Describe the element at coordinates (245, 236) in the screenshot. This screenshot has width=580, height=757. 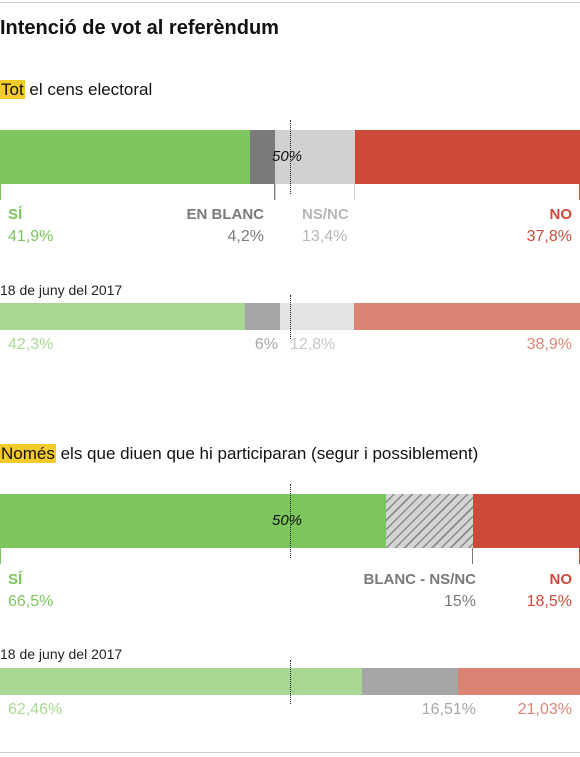
I see `section-1-blanc-value: 4,2%` at that location.